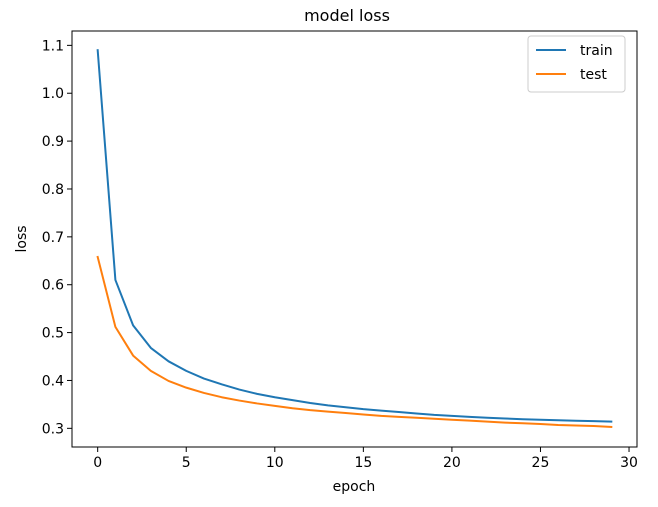 This screenshot has height=507, width=658. I want to click on y-tick-label: 0.3, so click(53, 429).